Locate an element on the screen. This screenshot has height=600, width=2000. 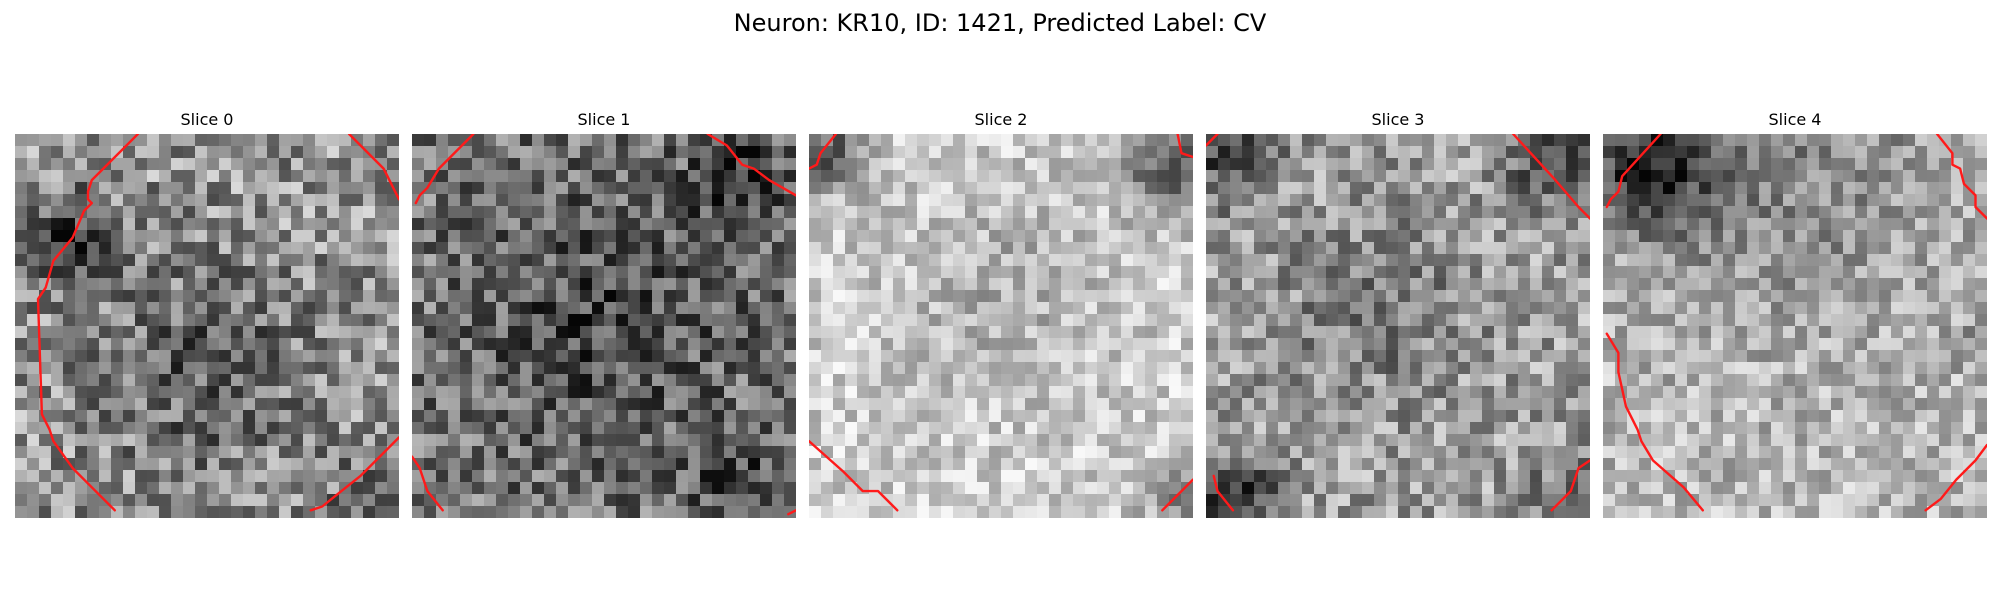
slice-panel-2: Slice 2 is located at coordinates (1001, 316).